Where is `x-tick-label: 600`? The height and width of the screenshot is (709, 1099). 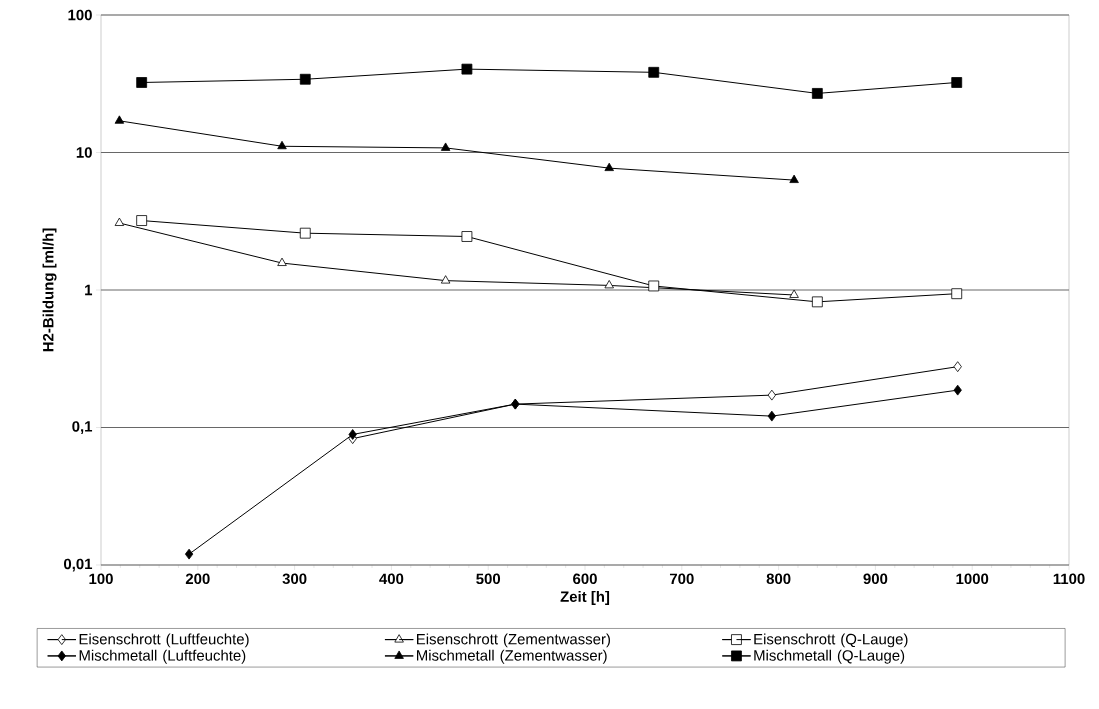
x-tick-label: 600 is located at coordinates (585, 579).